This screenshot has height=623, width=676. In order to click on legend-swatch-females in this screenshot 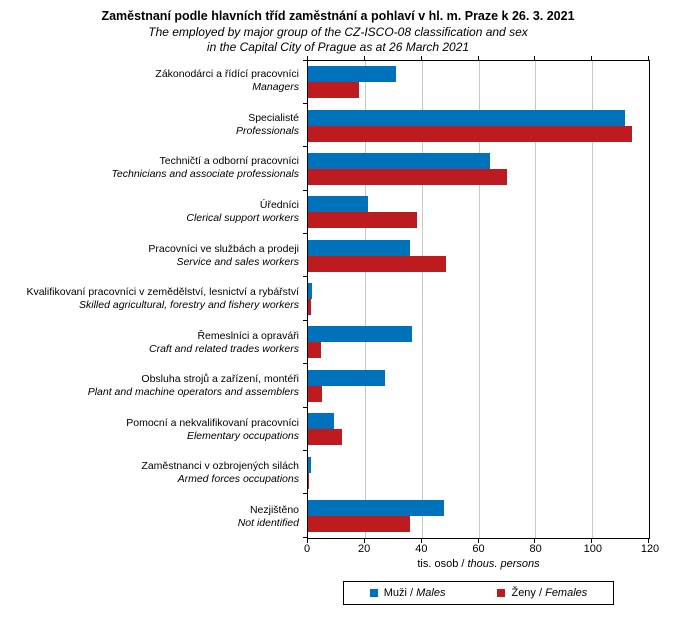, I will do `click(501, 592)`.